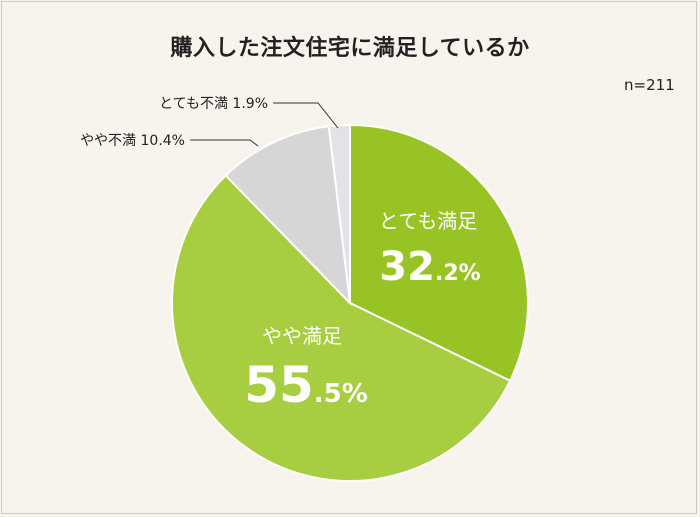  What do you see at coordinates (213, 104) in the screenshot?
I see `slice-label-very-dissatisfied: とても不満 1.9%` at bounding box center [213, 104].